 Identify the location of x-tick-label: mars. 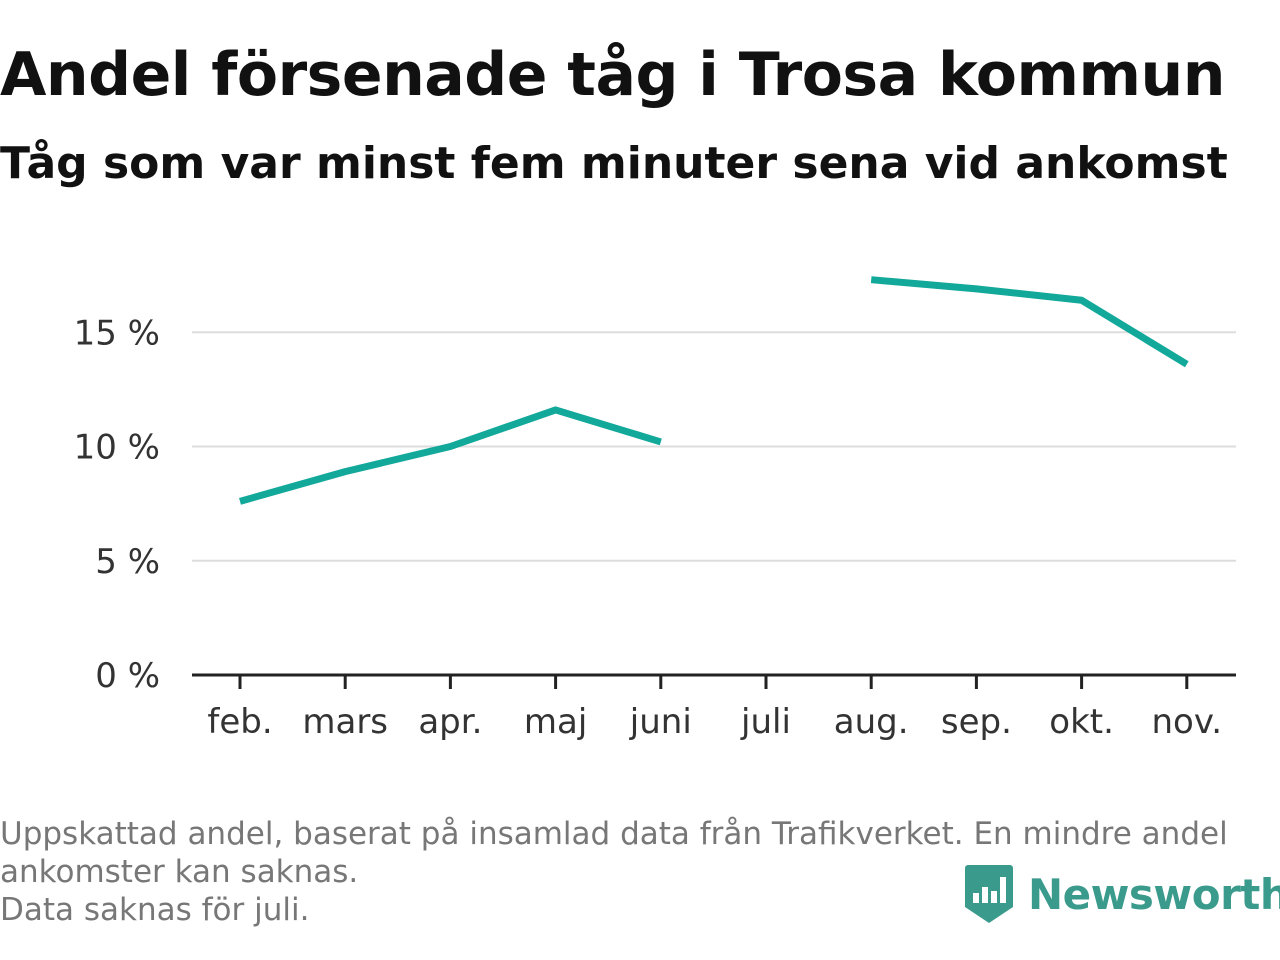
(345, 722).